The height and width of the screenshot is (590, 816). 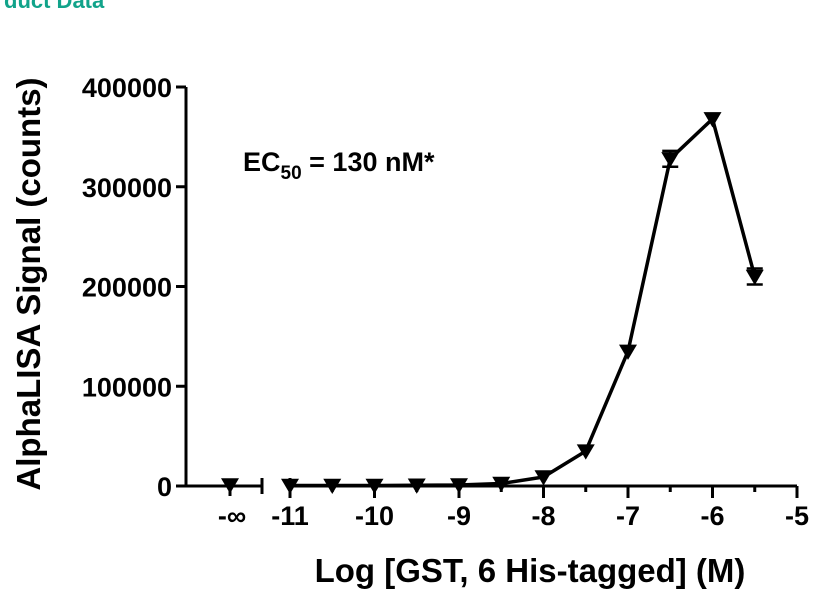 What do you see at coordinates (797, 516) in the screenshot?
I see `x-tick-label: -5` at bounding box center [797, 516].